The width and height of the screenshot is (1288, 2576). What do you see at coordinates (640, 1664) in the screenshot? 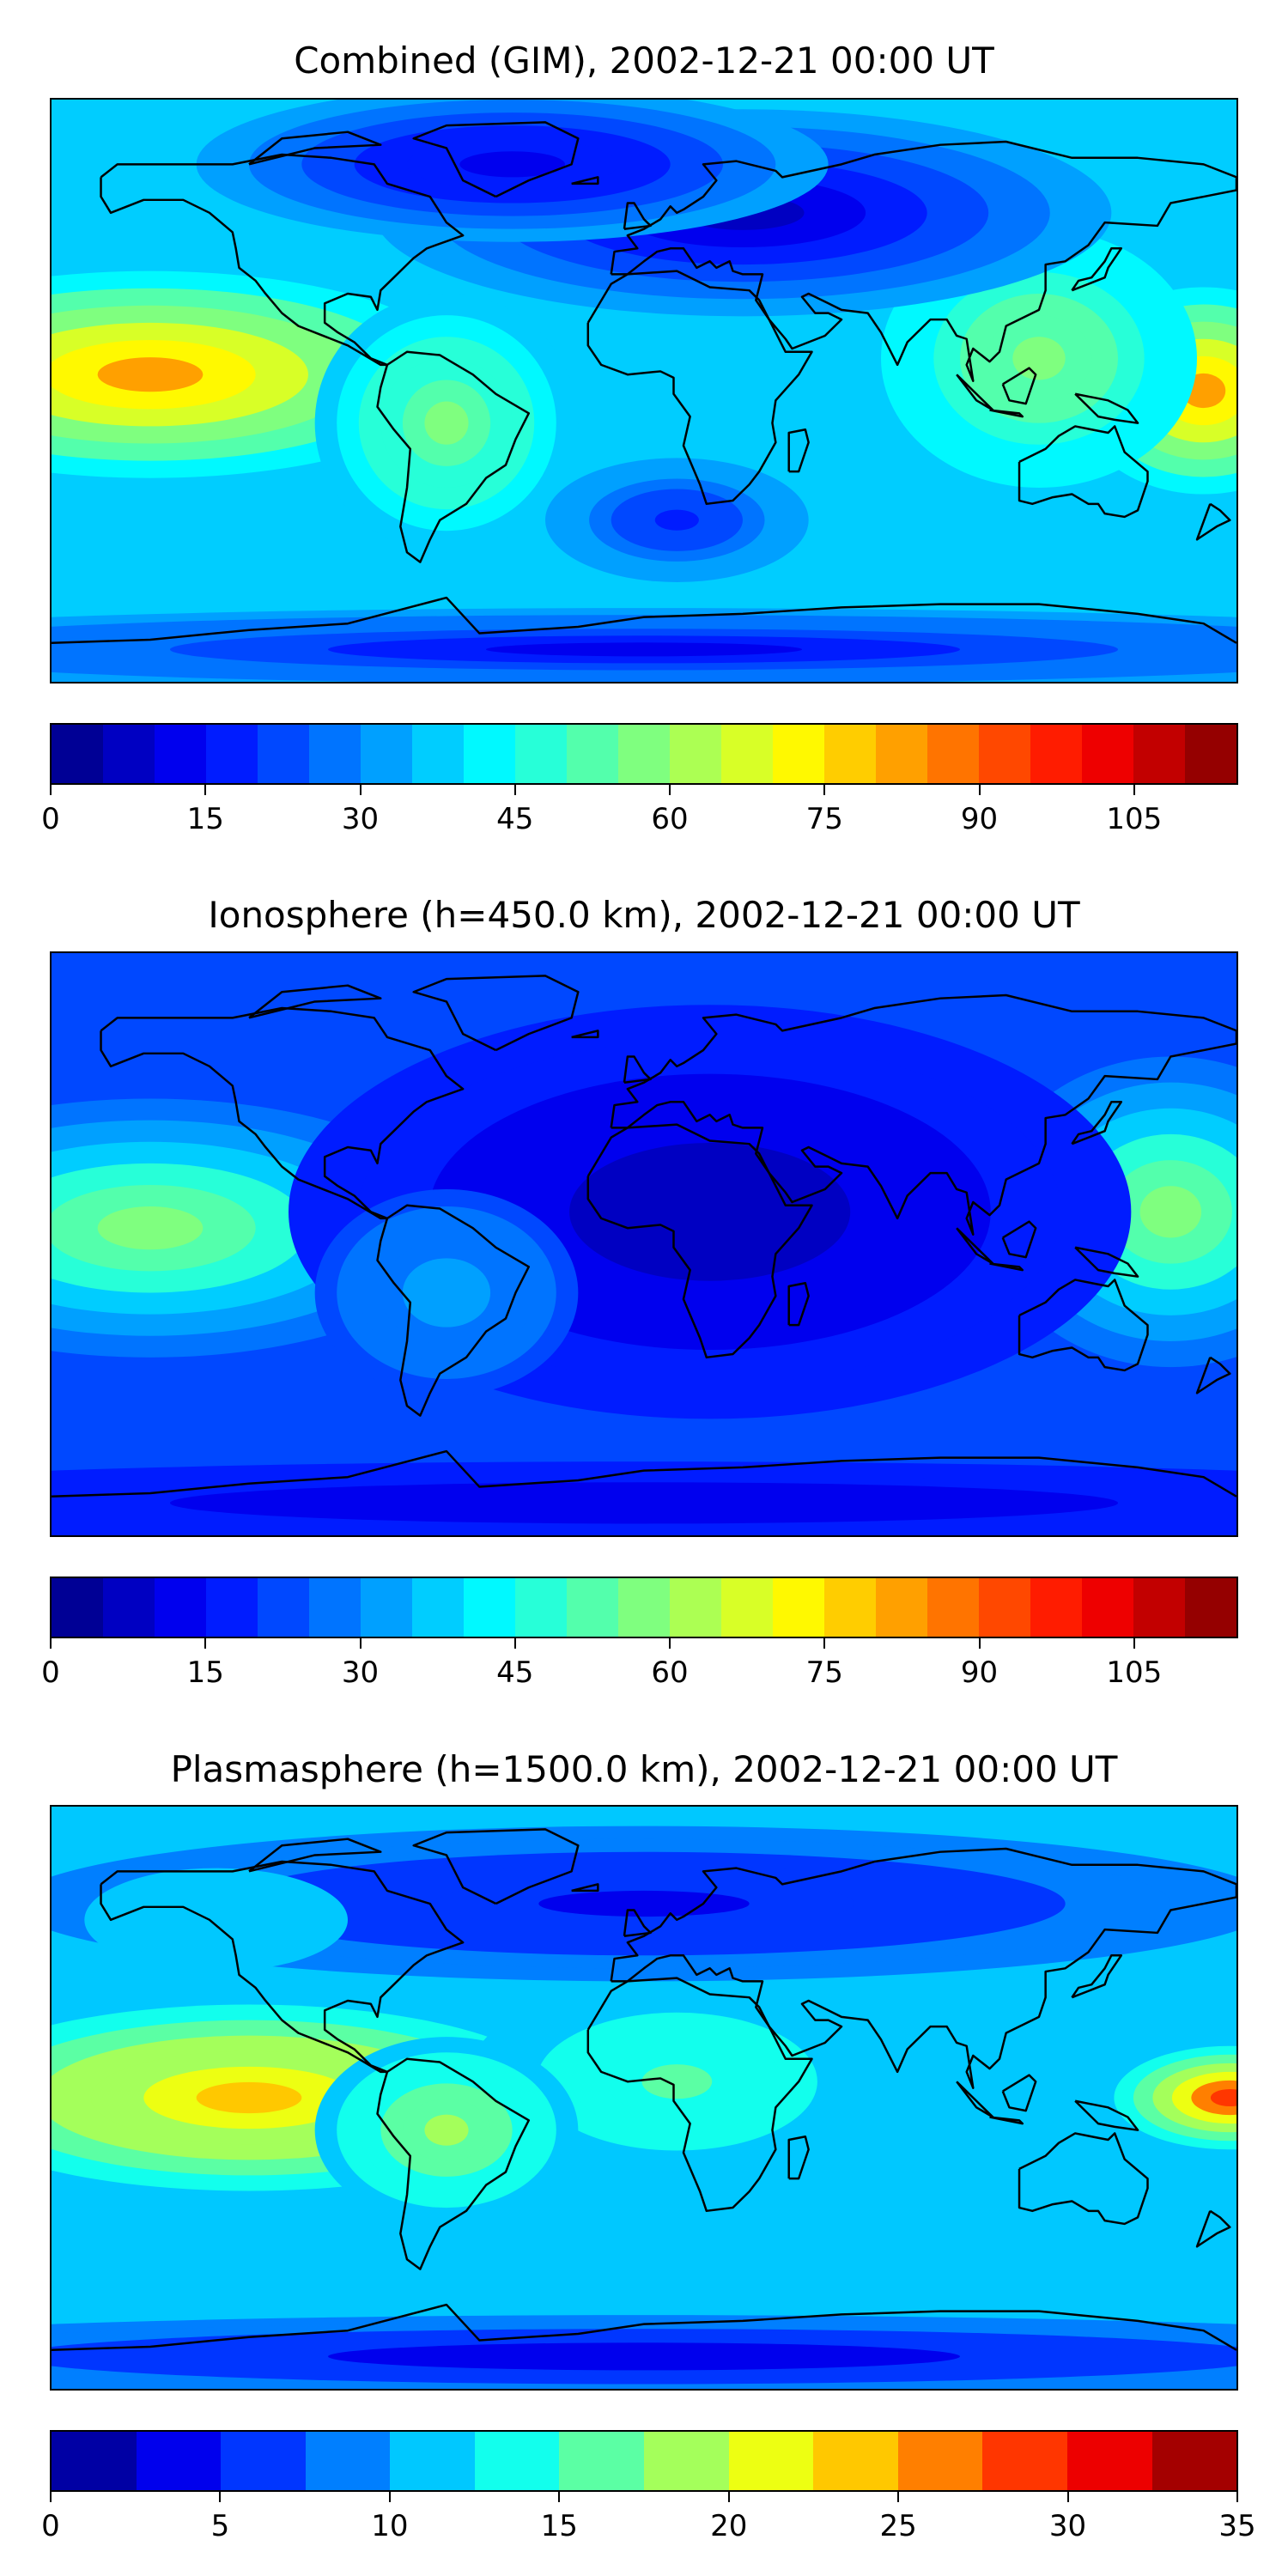
I see `colorbar-ticks-ionosphere: 0 15 30 45 60 75 90 105` at bounding box center [640, 1664].